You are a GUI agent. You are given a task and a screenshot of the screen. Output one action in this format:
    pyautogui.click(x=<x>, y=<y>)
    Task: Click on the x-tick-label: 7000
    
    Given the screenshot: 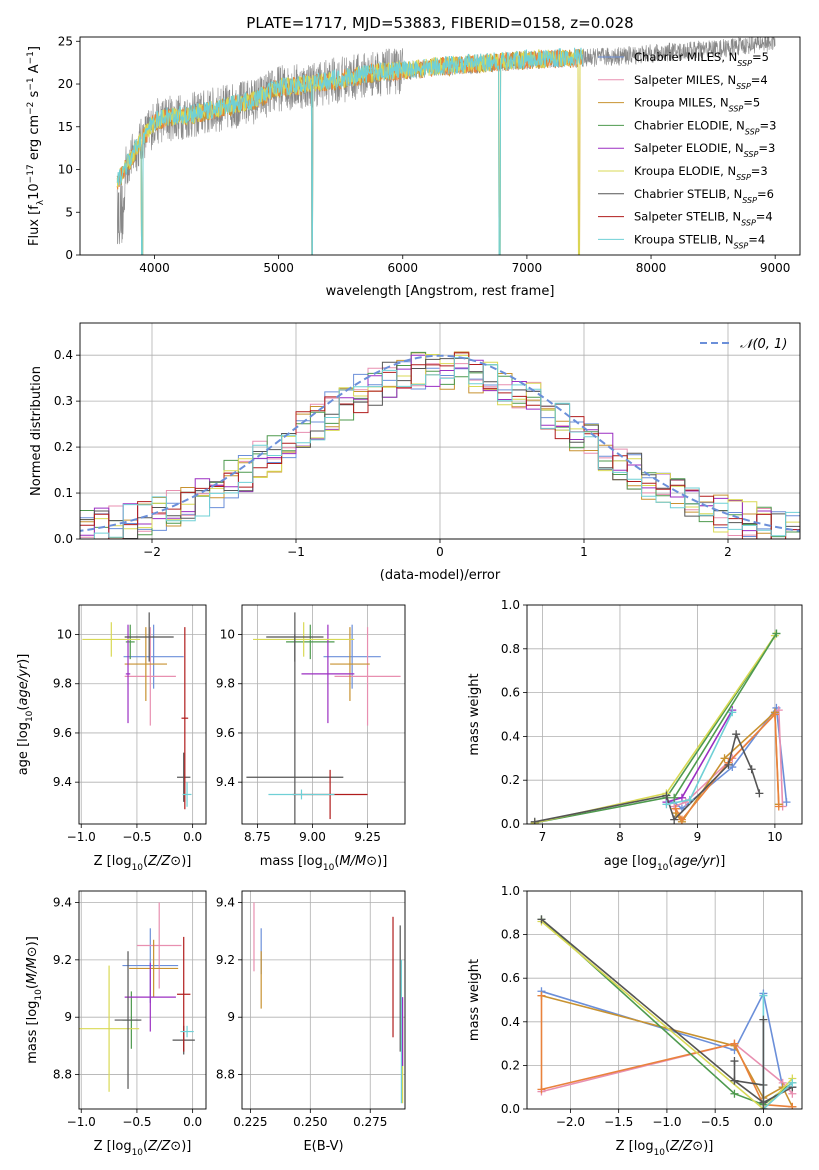 What is the action you would take?
    pyautogui.click(x=527, y=268)
    